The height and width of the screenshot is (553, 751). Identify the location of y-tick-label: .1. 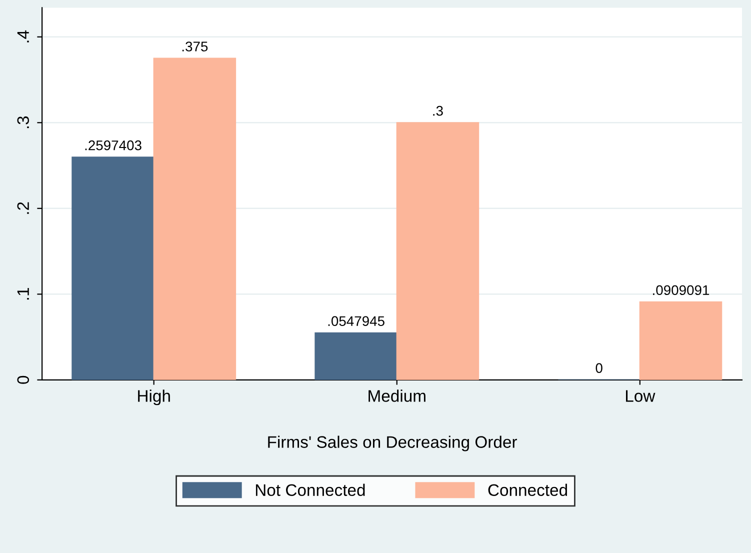
(23, 294).